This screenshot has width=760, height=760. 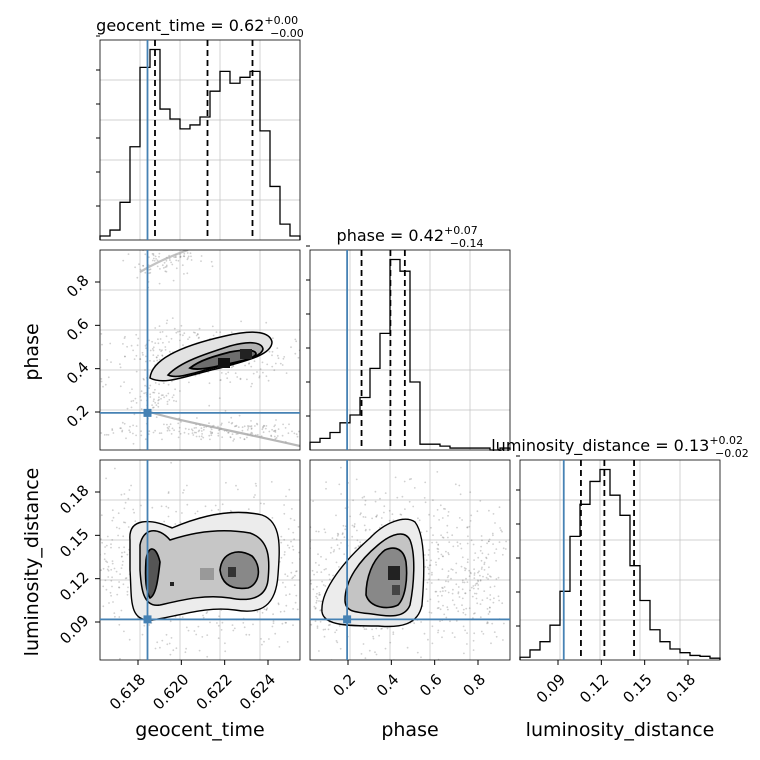 I want to click on x-tick-label: 0.618, so click(x=127, y=691).